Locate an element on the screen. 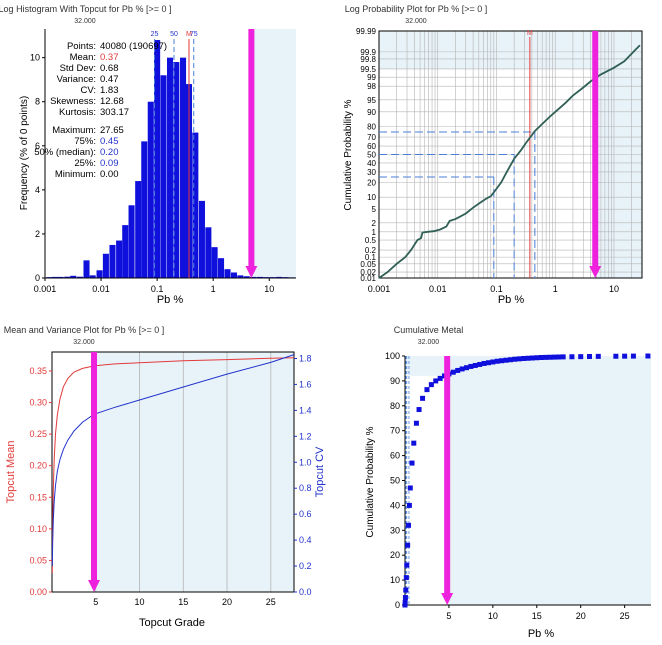  stat-label: Variance: is located at coordinates (76, 79).